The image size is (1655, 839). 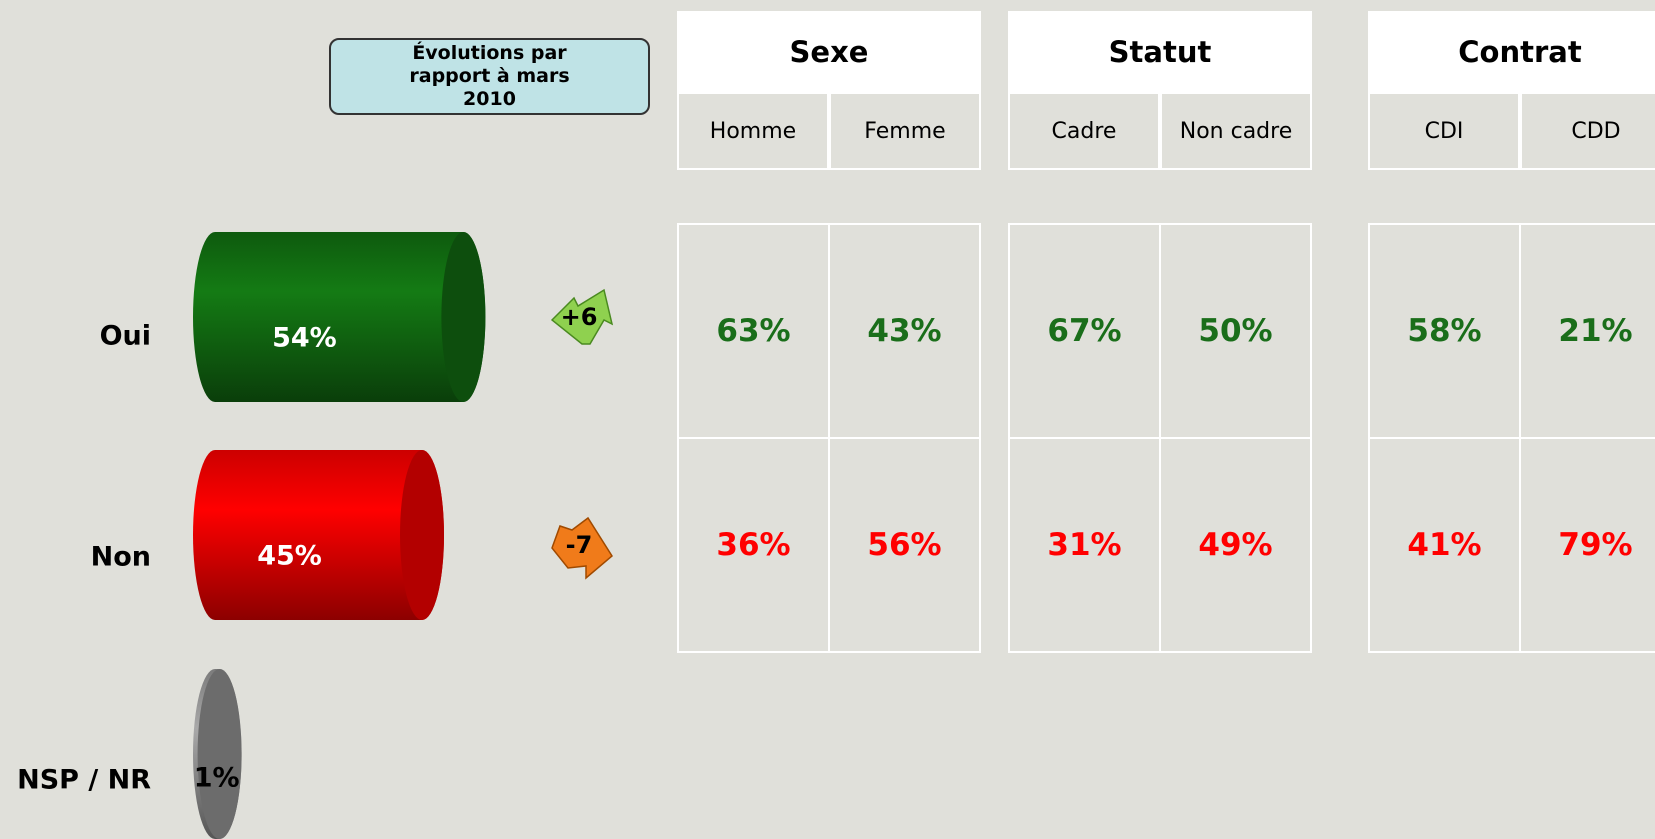 I want to click on table-cell: 31%, so click(x=1084, y=545).